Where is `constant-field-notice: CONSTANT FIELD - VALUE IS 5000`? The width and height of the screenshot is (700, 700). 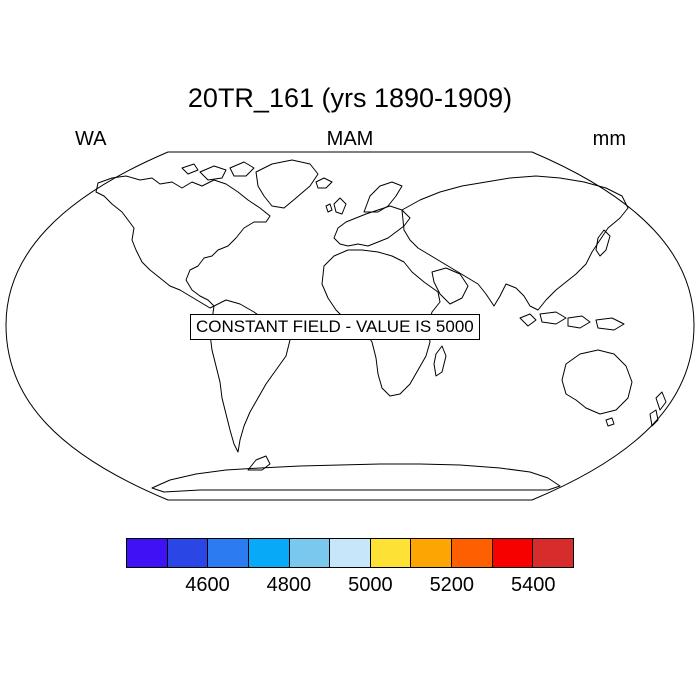
constant-field-notice: CONSTANT FIELD - VALUE IS 5000 is located at coordinates (335, 327).